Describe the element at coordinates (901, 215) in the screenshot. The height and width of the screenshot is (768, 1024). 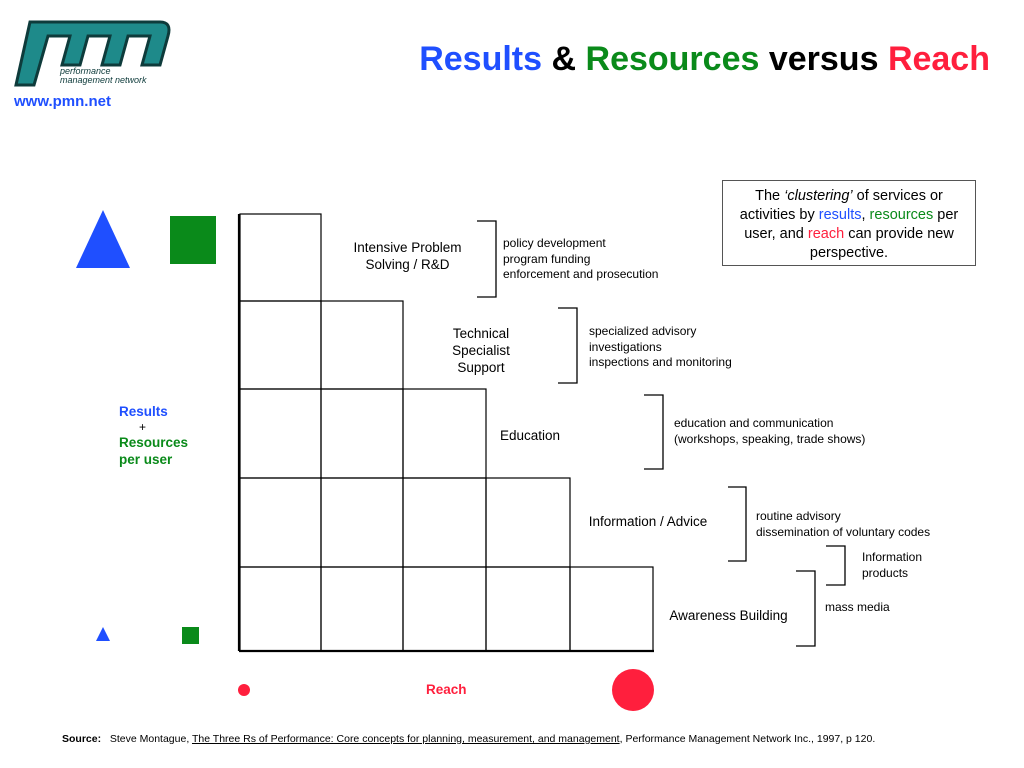
I see `callout-resources: resources` at that location.